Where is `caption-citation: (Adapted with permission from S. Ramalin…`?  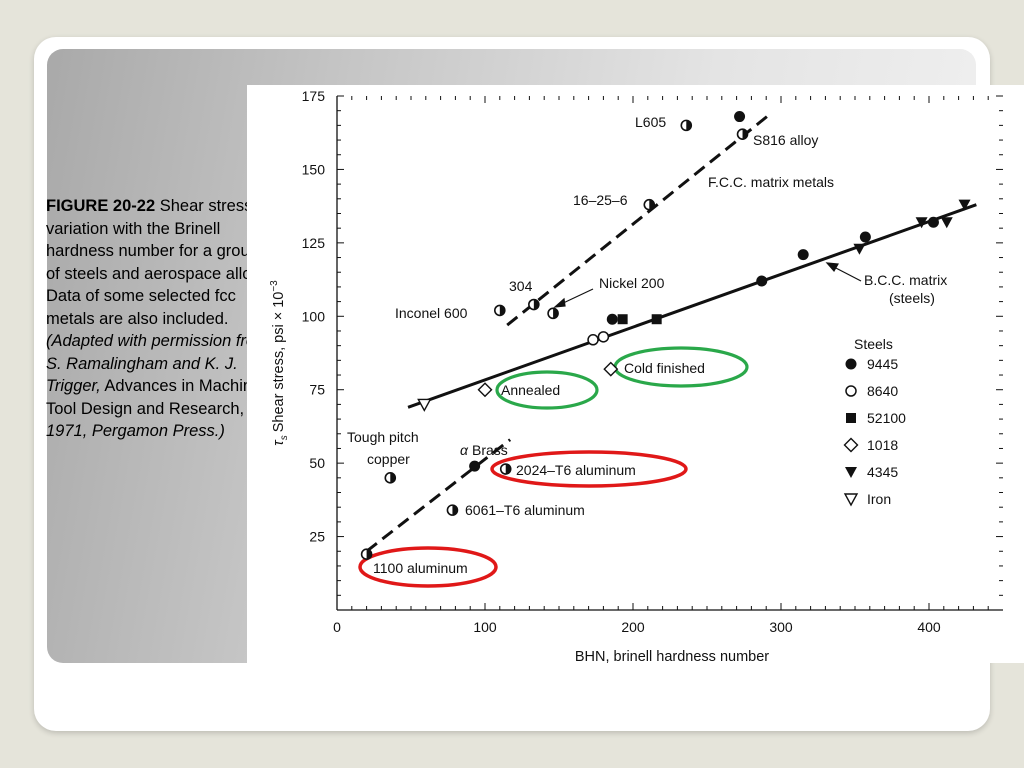
caption-citation: (Adapted with permission from S. Ramalin… is located at coordinates (157, 363).